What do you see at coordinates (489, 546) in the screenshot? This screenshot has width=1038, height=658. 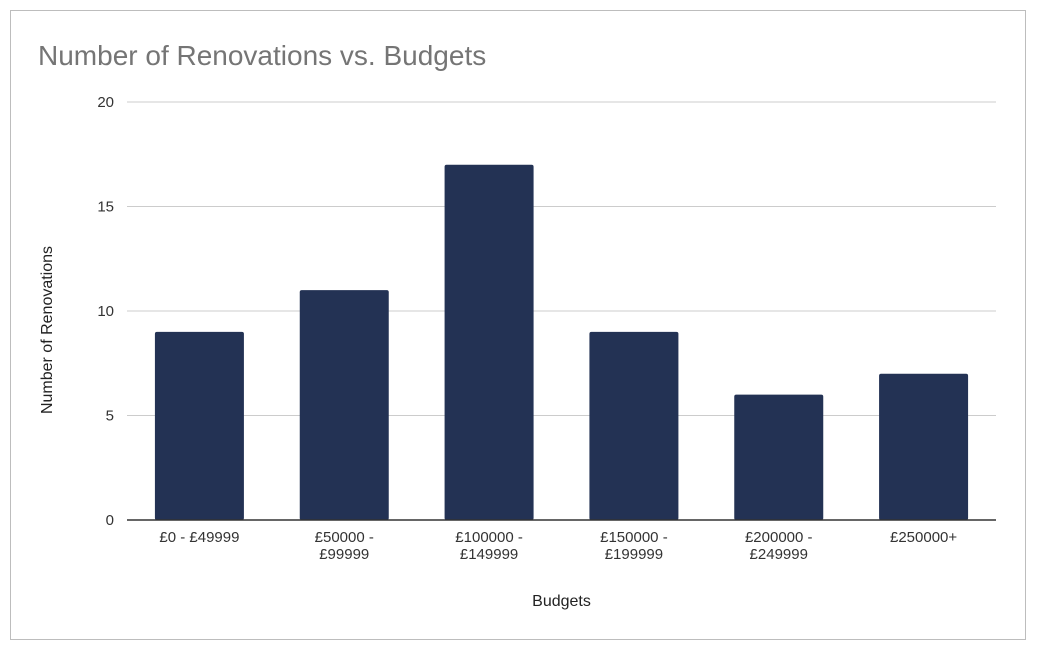 I see `x-tick-label: £100000 -£149999` at bounding box center [489, 546].